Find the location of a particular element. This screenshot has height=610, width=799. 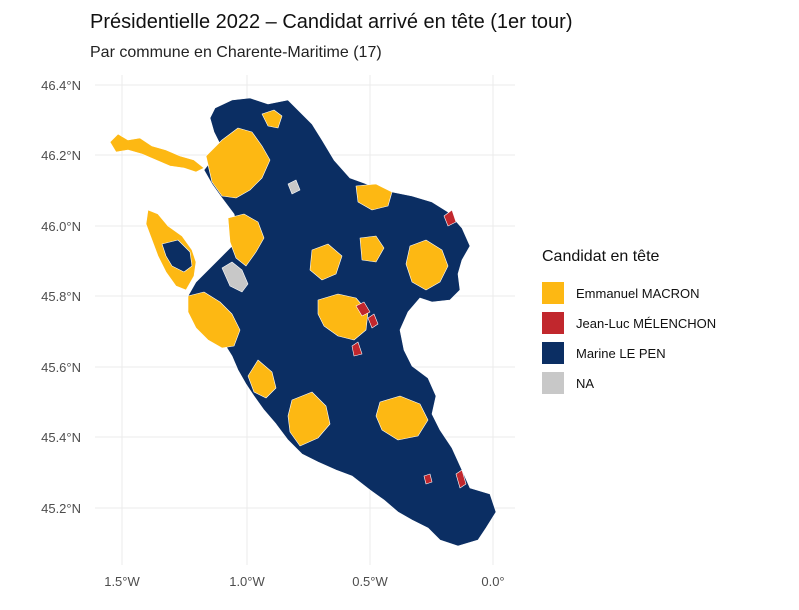

x-tick-label: 0.5°W is located at coordinates (370, 581).